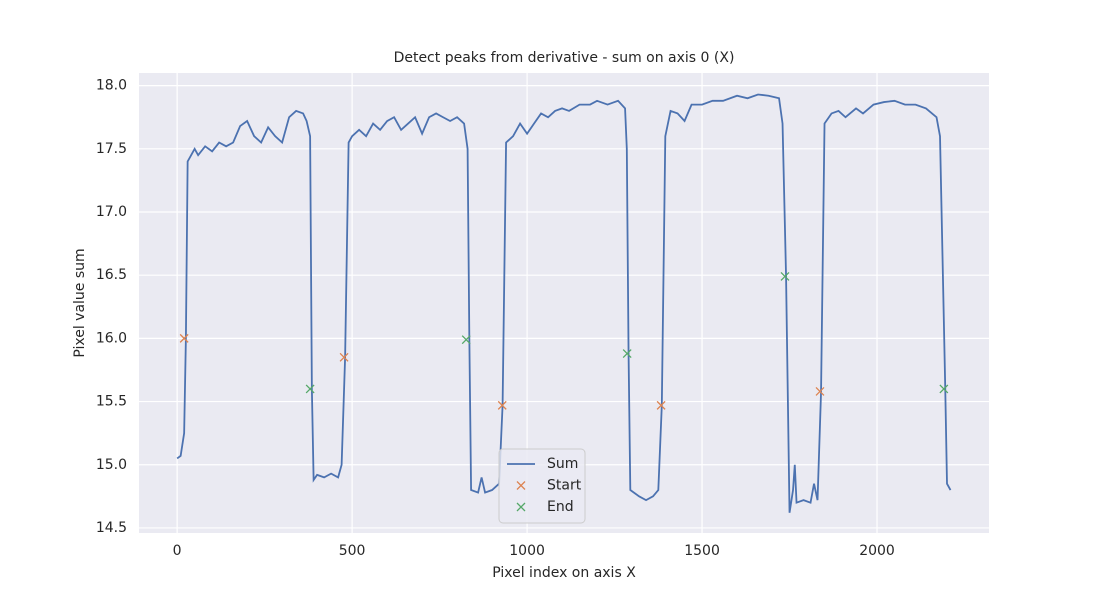  I want to click on y-tick-label: 14.5, so click(111, 528).